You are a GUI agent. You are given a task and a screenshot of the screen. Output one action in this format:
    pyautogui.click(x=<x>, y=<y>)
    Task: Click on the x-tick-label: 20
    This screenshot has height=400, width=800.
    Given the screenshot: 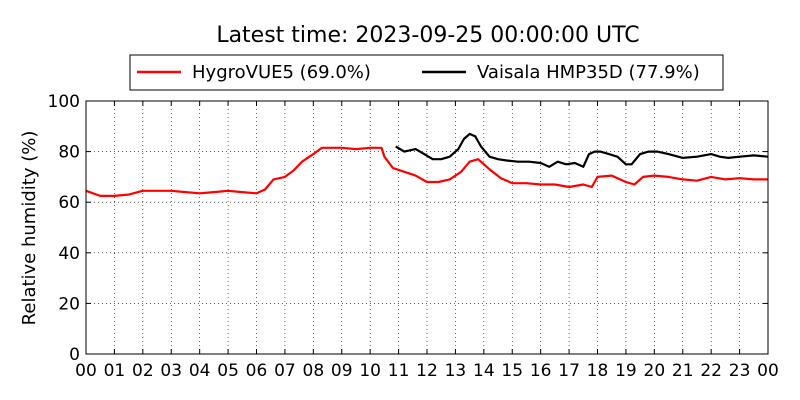 What is the action you would take?
    pyautogui.click(x=655, y=371)
    